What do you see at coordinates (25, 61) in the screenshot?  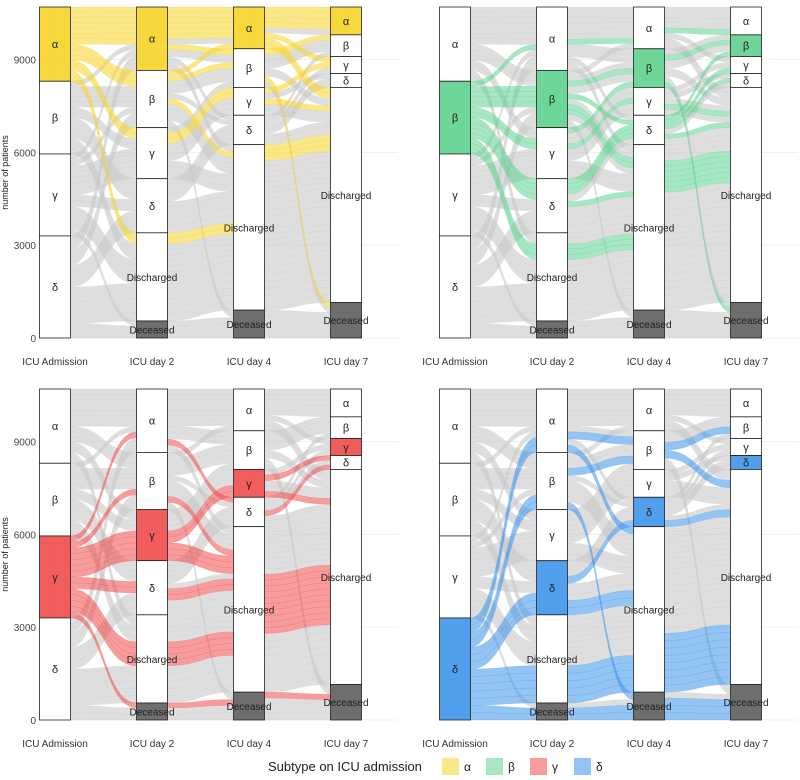 I see `y-tick-label: 9000` at bounding box center [25, 61].